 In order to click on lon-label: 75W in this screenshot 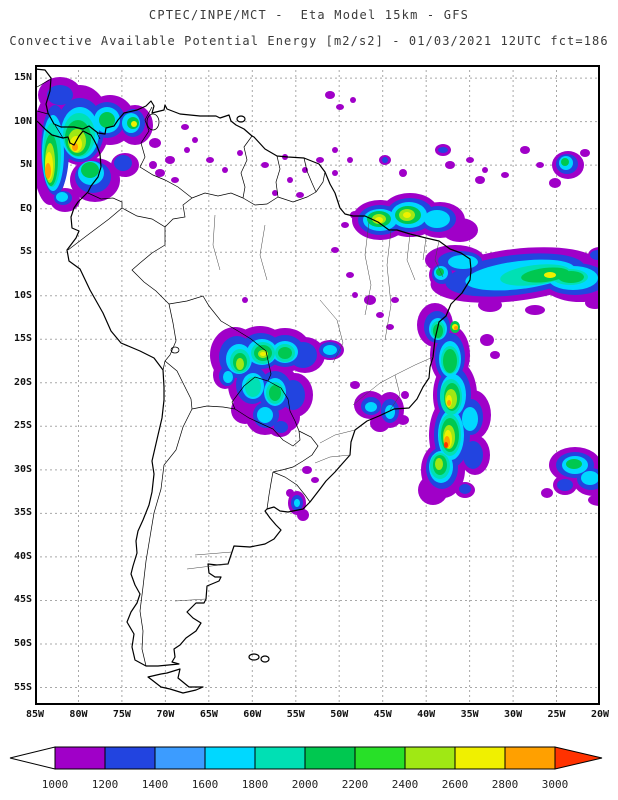, I will do `click(121, 714)`.